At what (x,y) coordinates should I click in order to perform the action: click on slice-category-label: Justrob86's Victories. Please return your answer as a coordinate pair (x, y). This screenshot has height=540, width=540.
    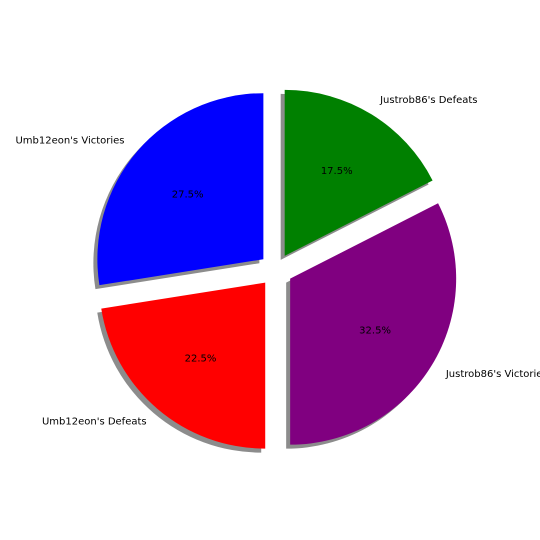
    Looking at the image, I should click on (492, 374).